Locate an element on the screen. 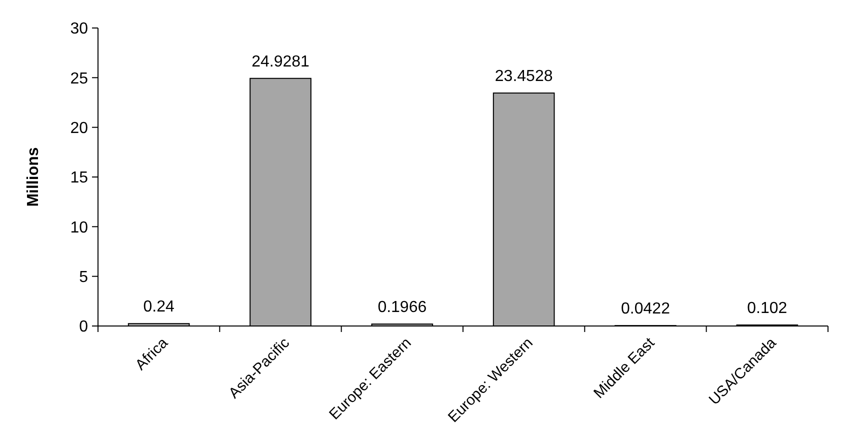  y-tick-label: 15 is located at coordinates (79, 178).